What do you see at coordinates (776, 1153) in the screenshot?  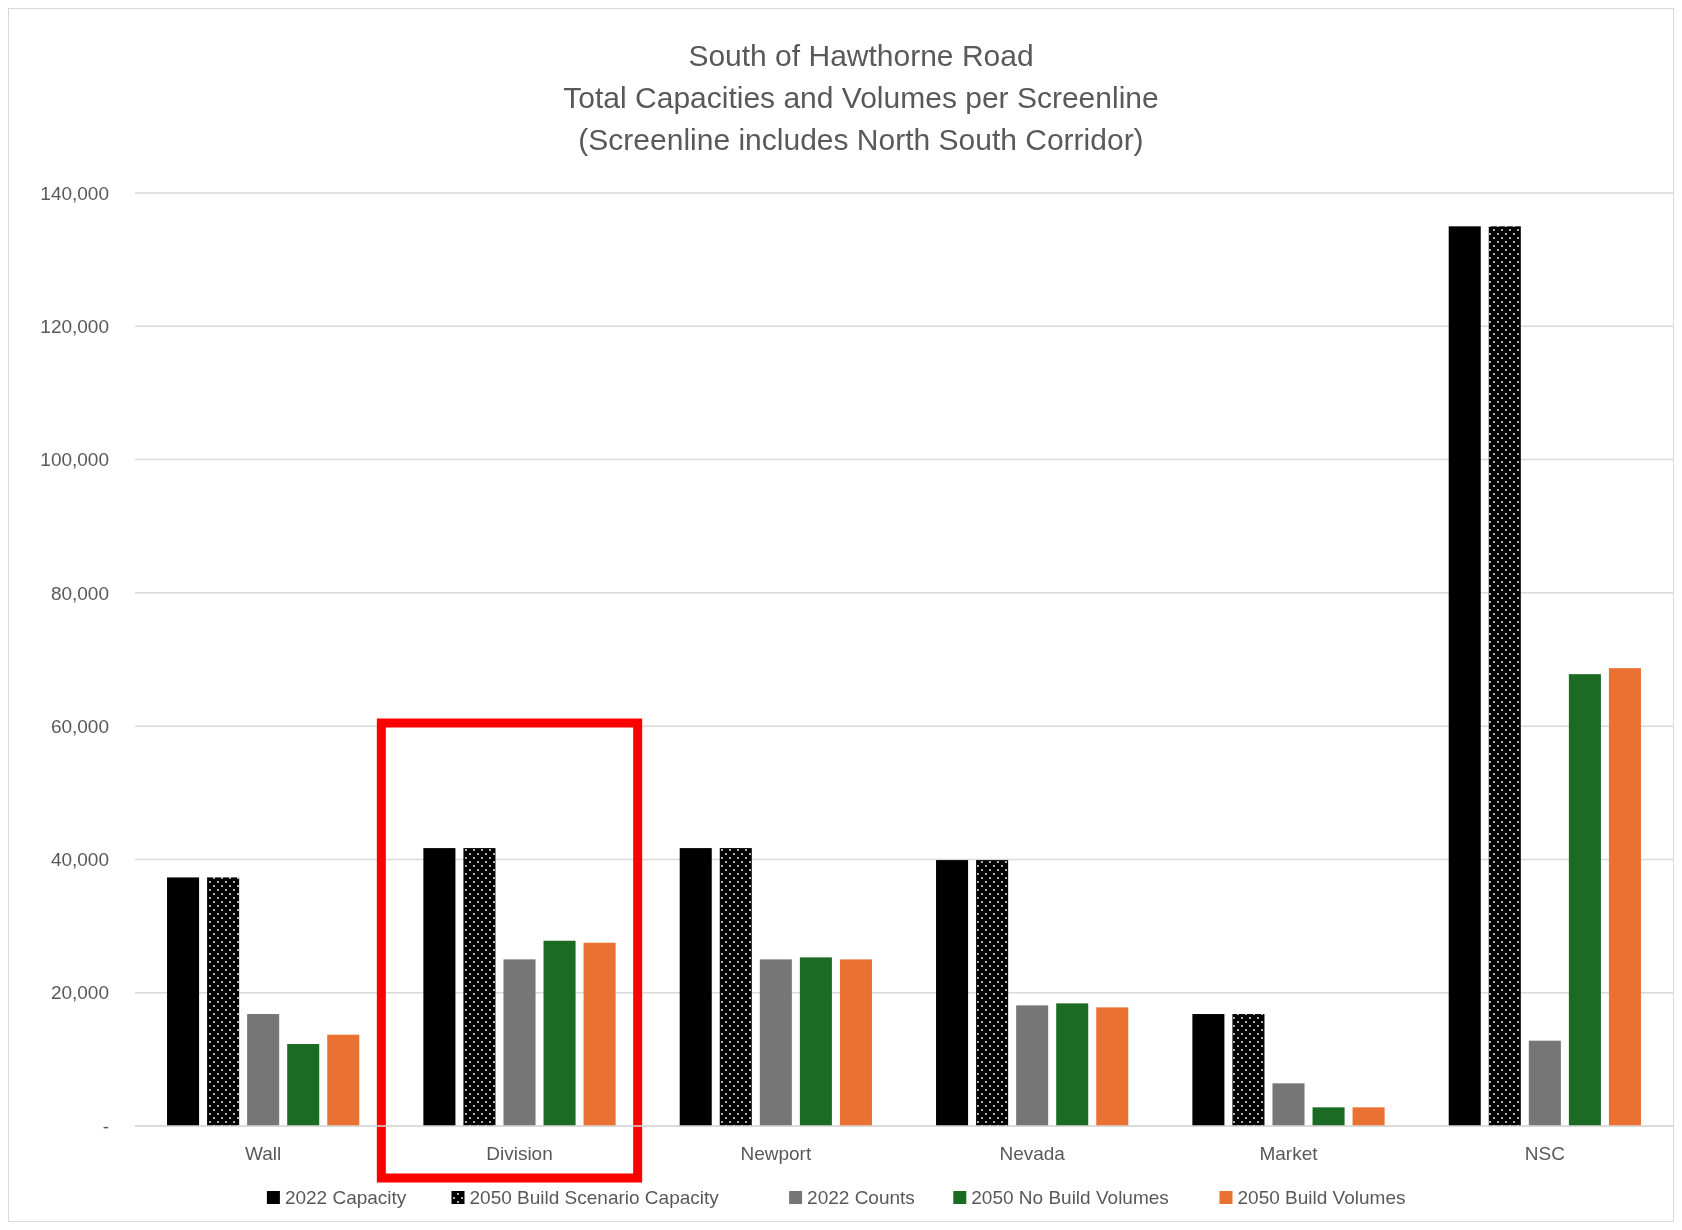 I see `x-tick-label: Newport` at bounding box center [776, 1153].